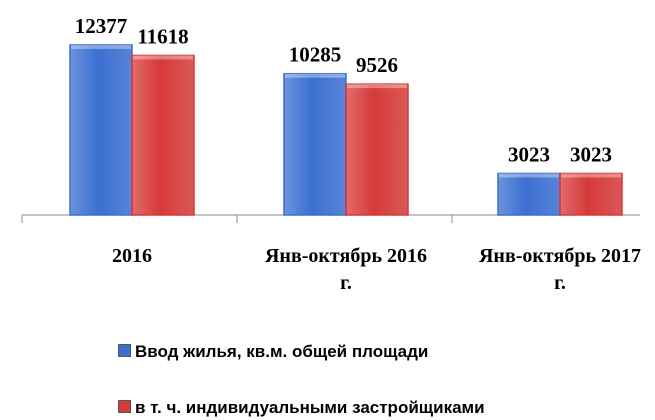  Describe the element at coordinates (282, 351) in the screenshot. I see `legend-text: Ввод жилья, кв.м. общей площади` at that location.